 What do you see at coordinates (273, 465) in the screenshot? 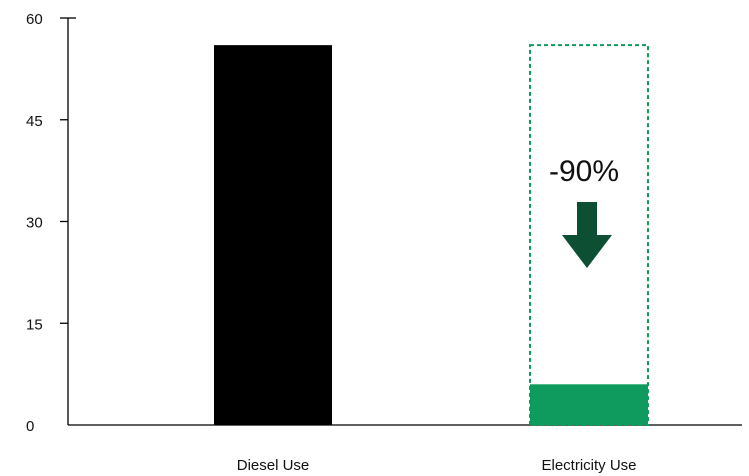
I see `x-tick-label-diesel-use: Diesel Use` at bounding box center [273, 465].